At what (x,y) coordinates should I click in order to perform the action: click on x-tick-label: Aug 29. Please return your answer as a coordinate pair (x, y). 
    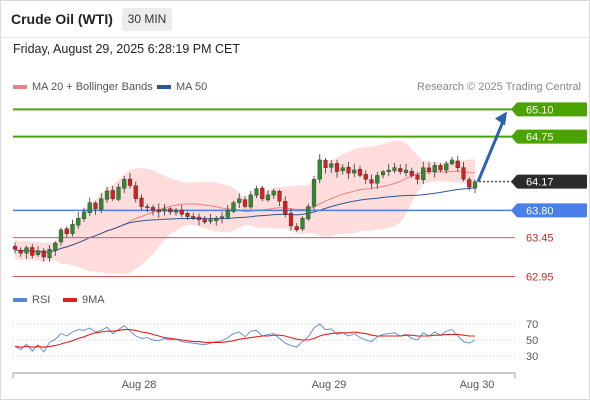
    Looking at the image, I should click on (329, 385).